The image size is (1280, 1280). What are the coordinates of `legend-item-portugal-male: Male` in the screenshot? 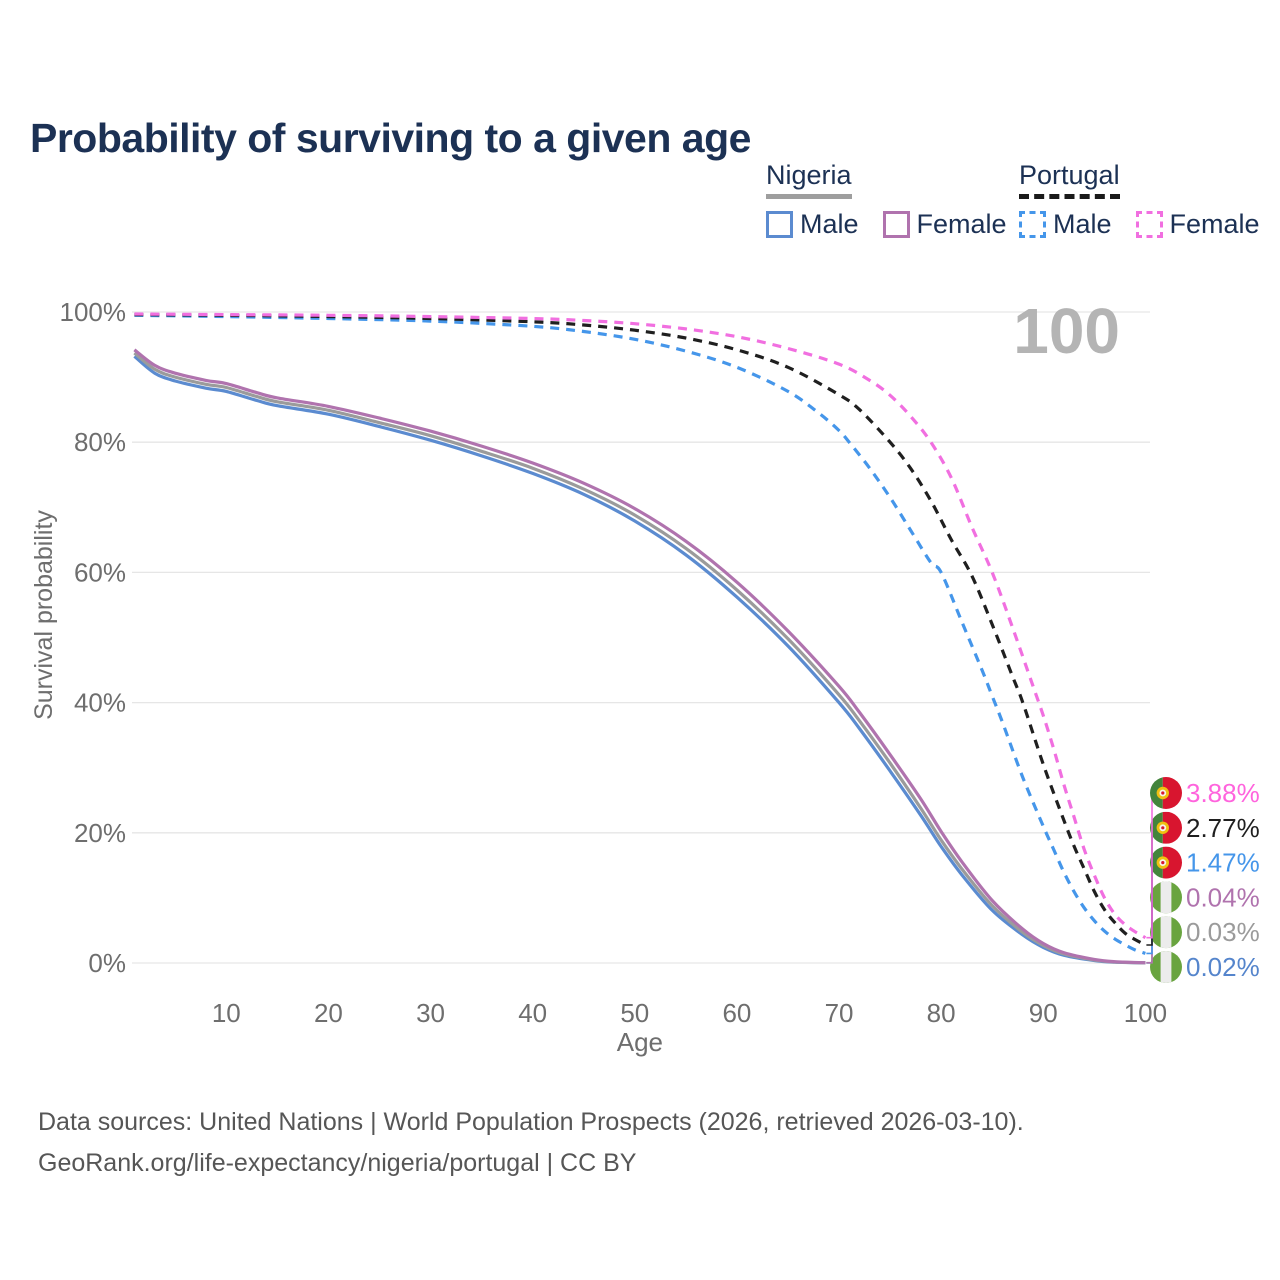 It's located at (1065, 224).